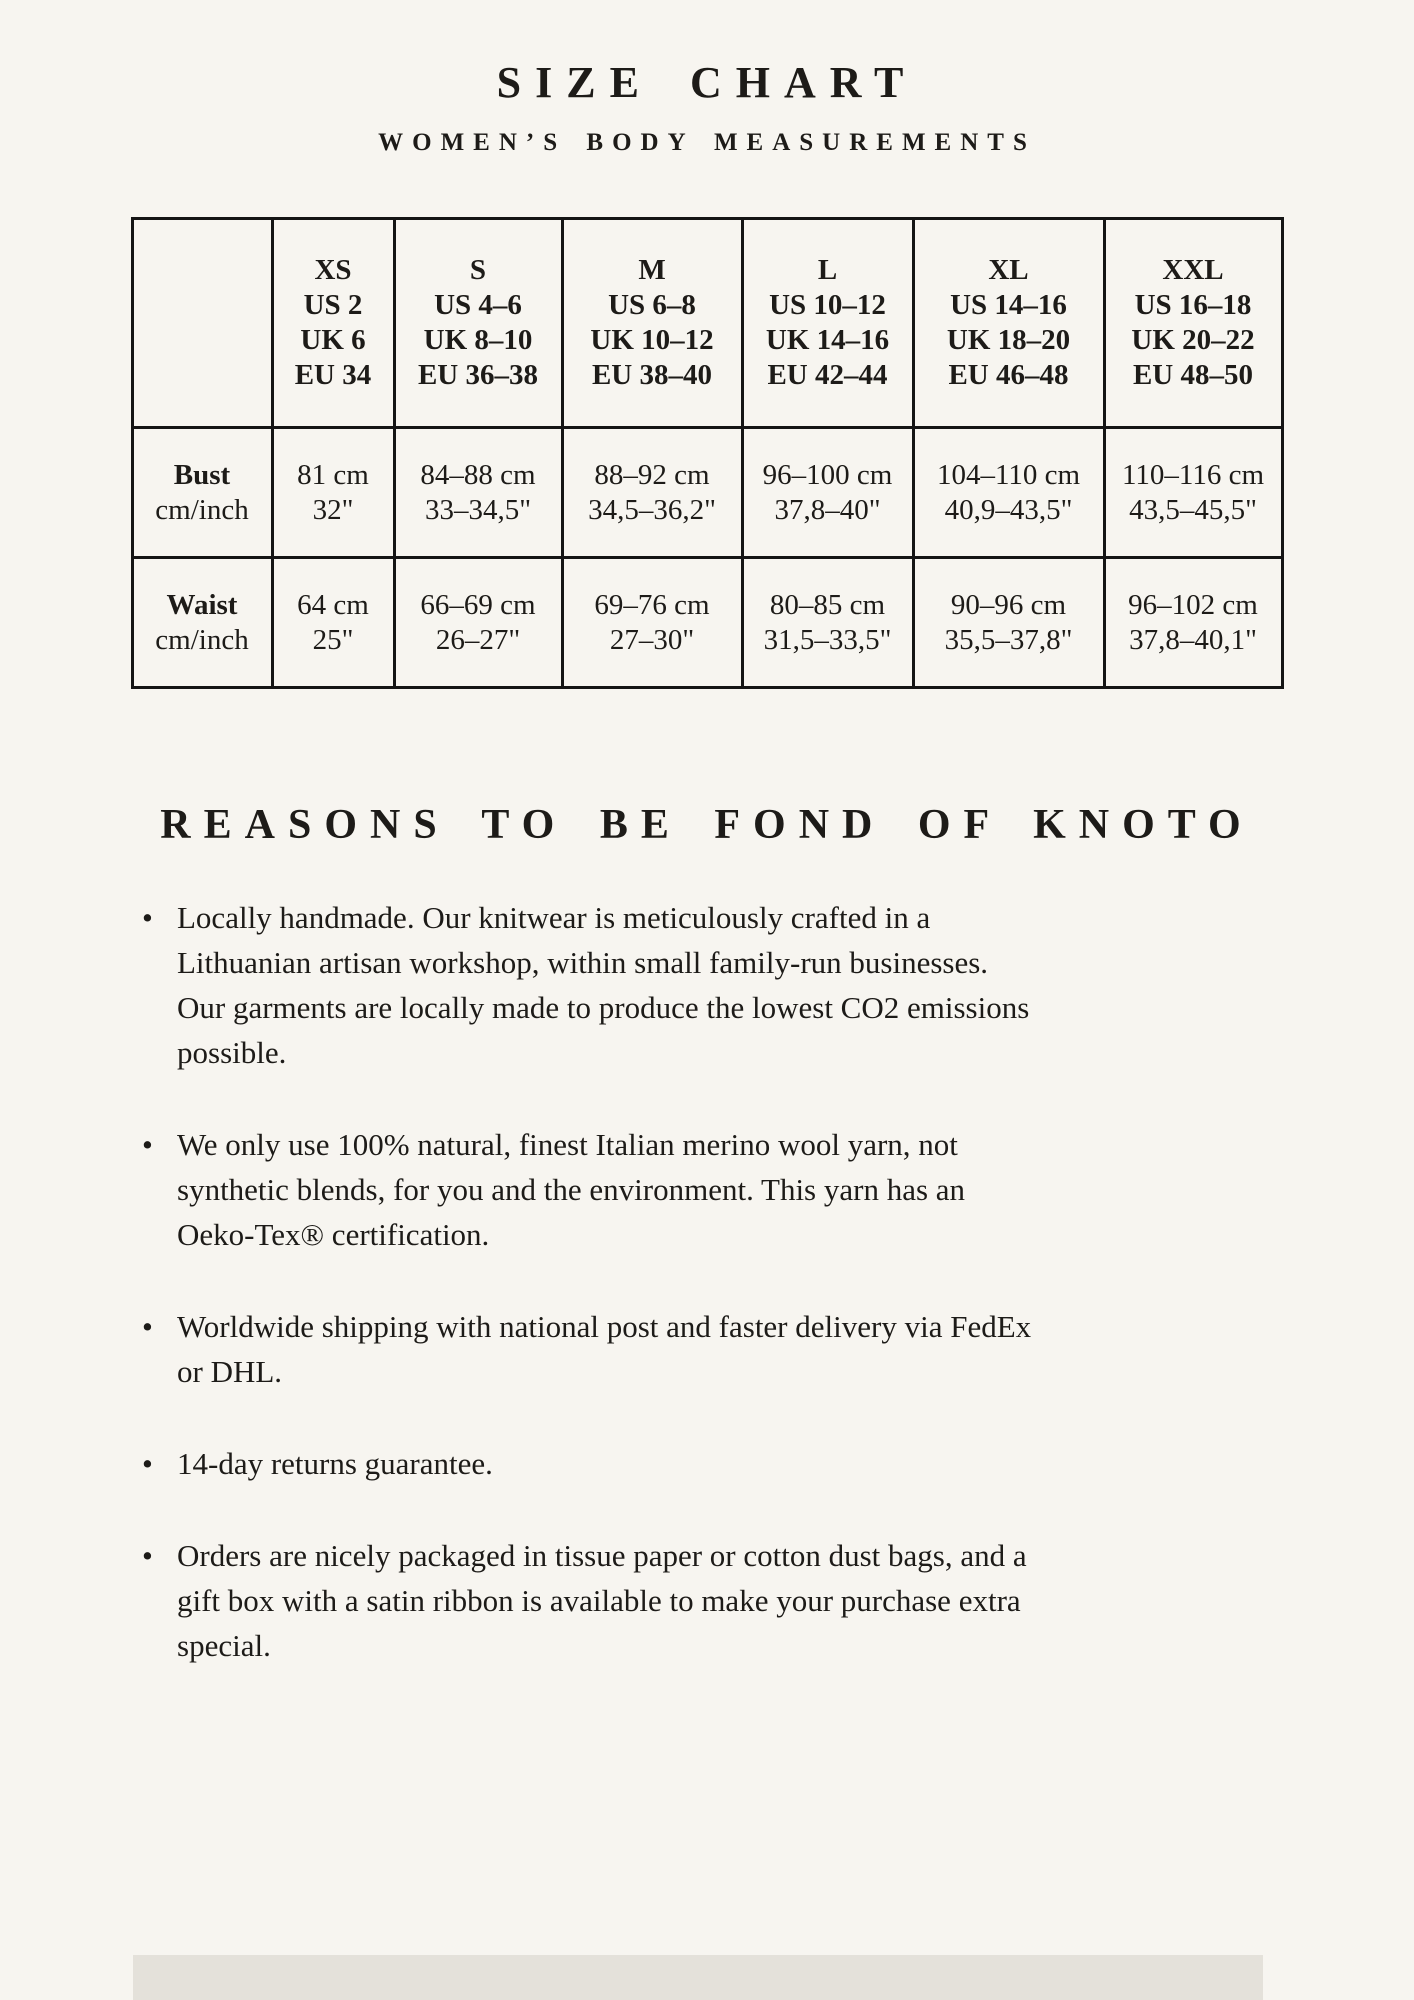 The height and width of the screenshot is (2000, 1414). What do you see at coordinates (478, 375) in the screenshot?
I see `eu-size: EU 36–38` at bounding box center [478, 375].